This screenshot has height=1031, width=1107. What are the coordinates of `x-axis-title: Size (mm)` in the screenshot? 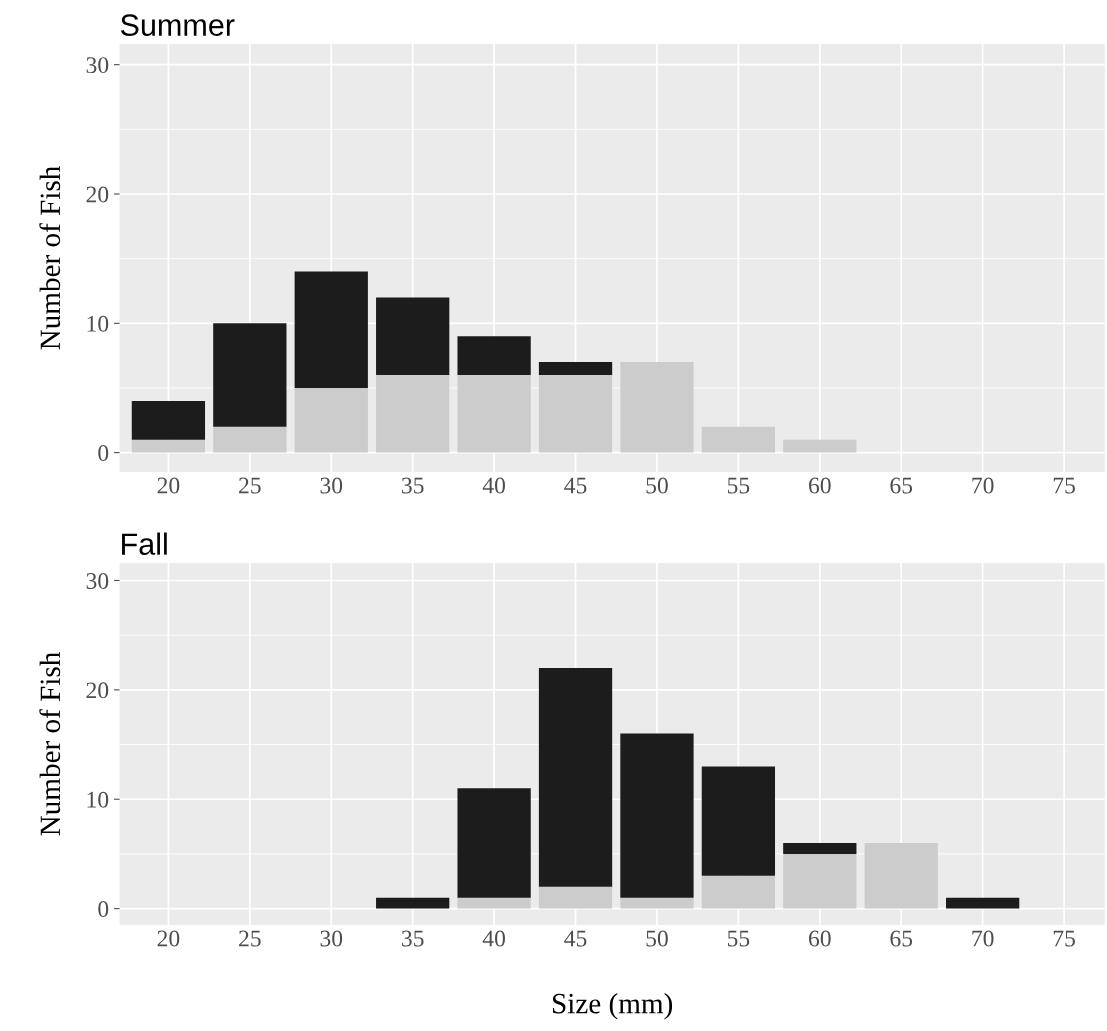 It's located at (612, 1006).